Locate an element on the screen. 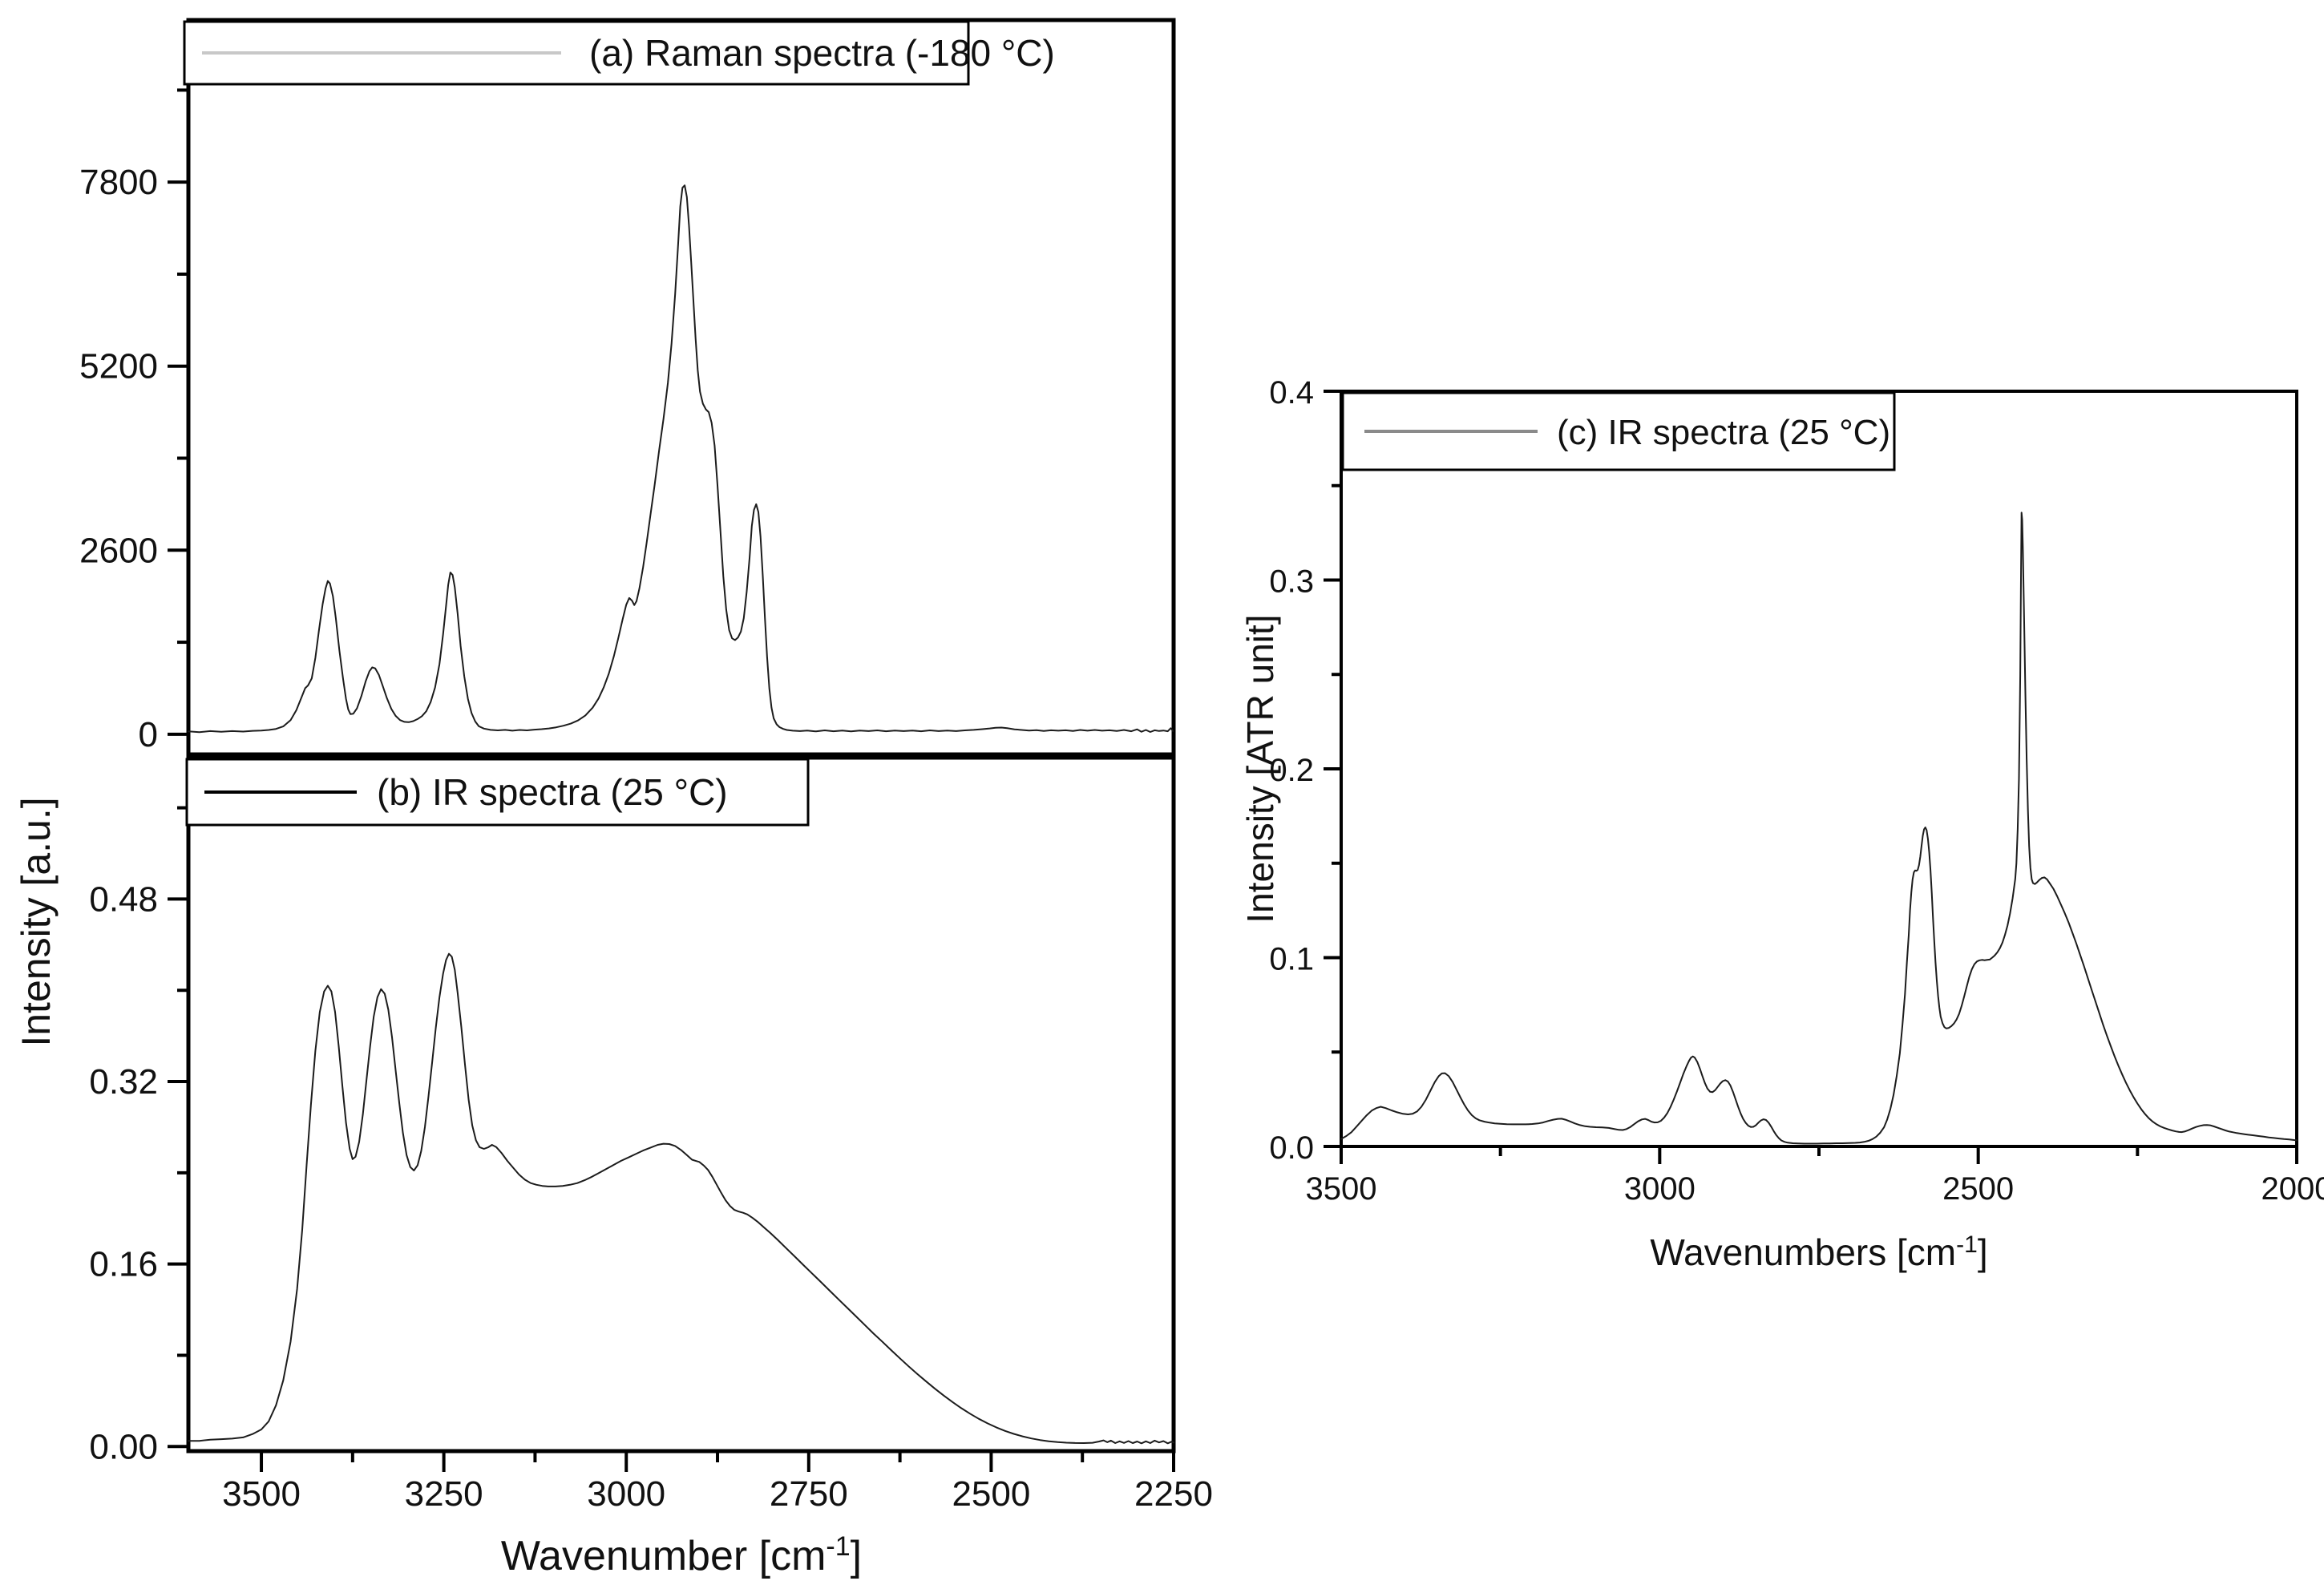 The image size is (2324, 1589). raman-curve is located at coordinates (681, 459).